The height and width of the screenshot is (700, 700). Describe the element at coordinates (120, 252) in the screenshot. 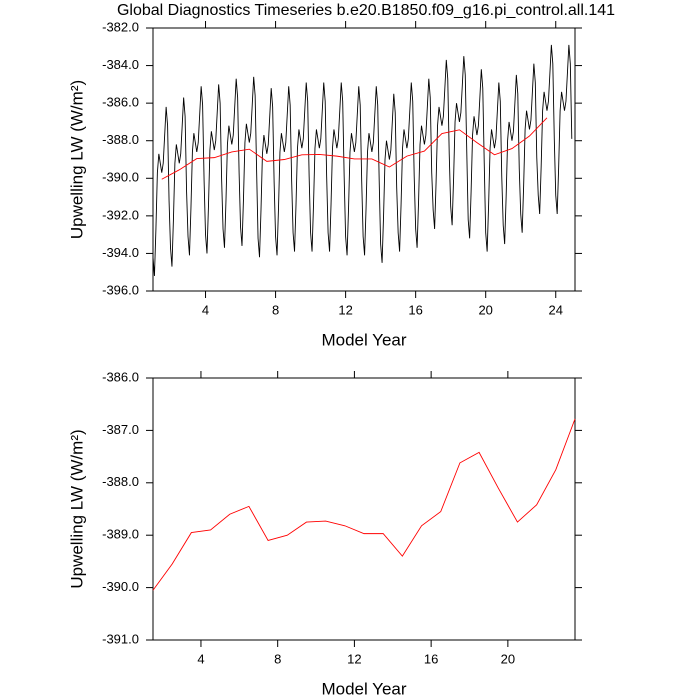

I see `y-tick-label: -394.0` at that location.